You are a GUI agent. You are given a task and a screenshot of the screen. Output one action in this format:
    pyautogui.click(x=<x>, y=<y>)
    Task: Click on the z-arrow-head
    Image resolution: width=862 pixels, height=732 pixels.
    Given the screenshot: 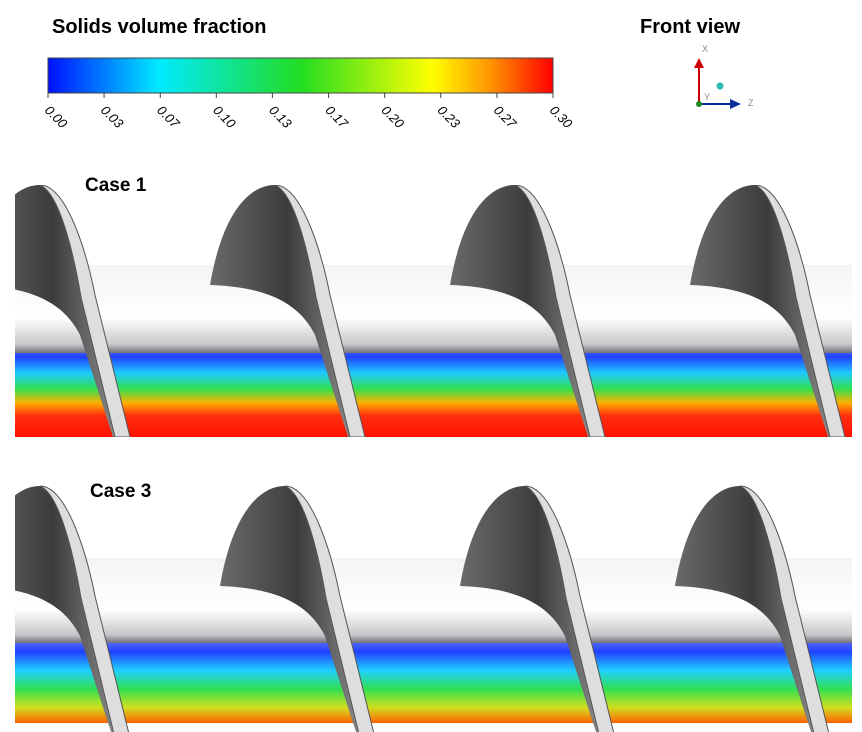 What is the action you would take?
    pyautogui.click(x=735, y=104)
    